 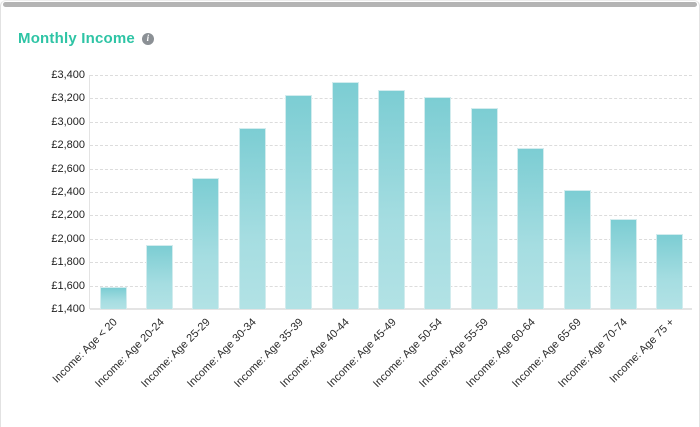 What do you see at coordinates (350, 4) in the screenshot?
I see `horizontal-scrollbar` at bounding box center [350, 4].